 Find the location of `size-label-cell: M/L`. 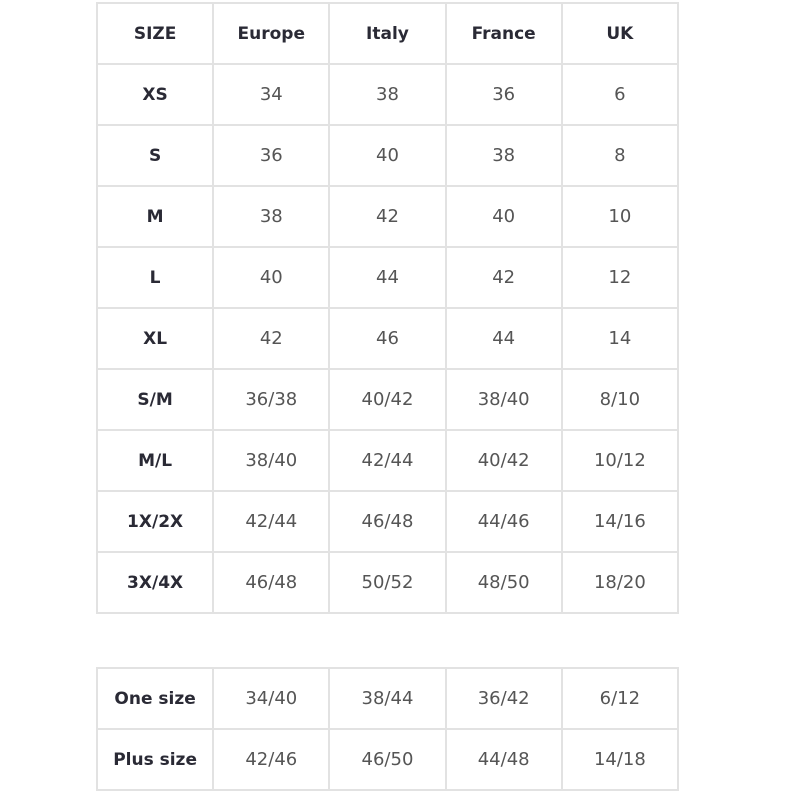

size-label-cell: M/L is located at coordinates (155, 460).